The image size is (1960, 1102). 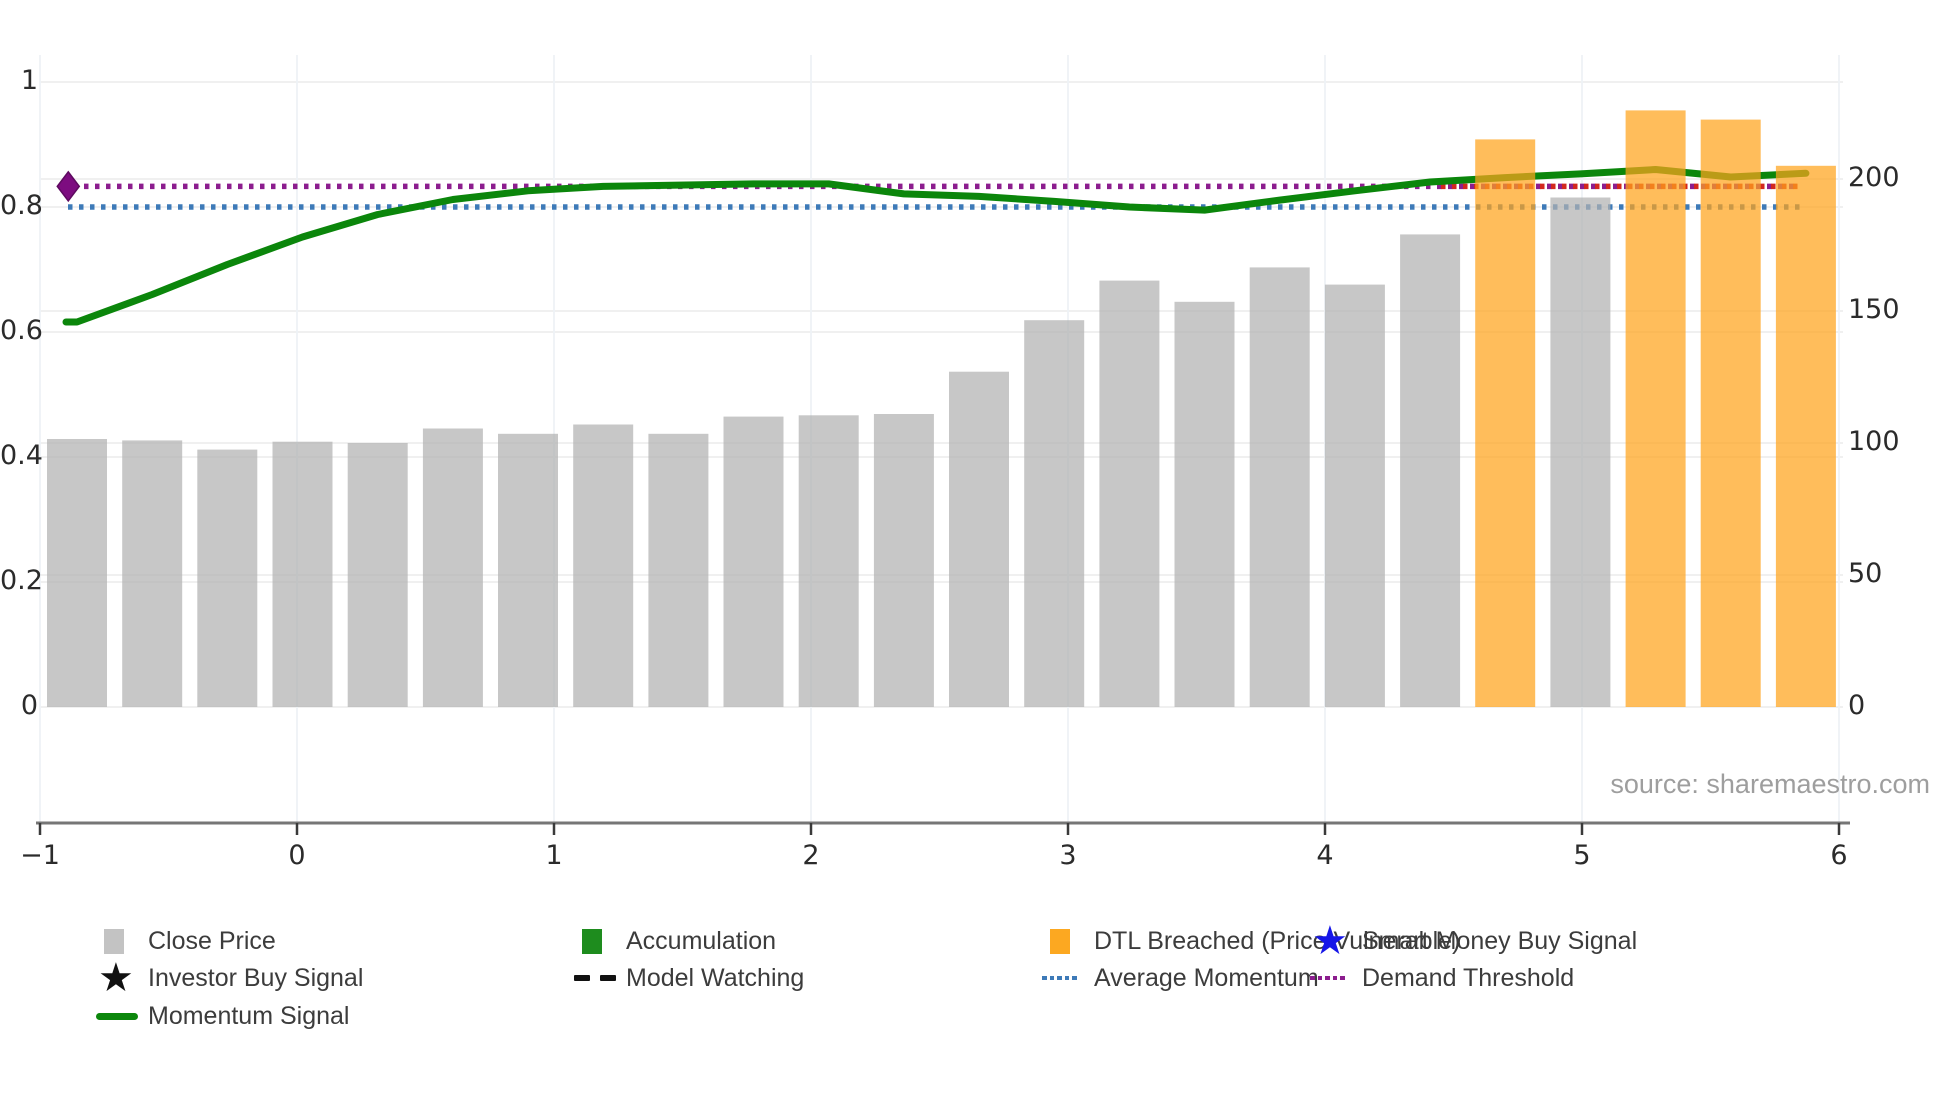 I want to click on x-tick-label: 0, so click(x=297, y=855).